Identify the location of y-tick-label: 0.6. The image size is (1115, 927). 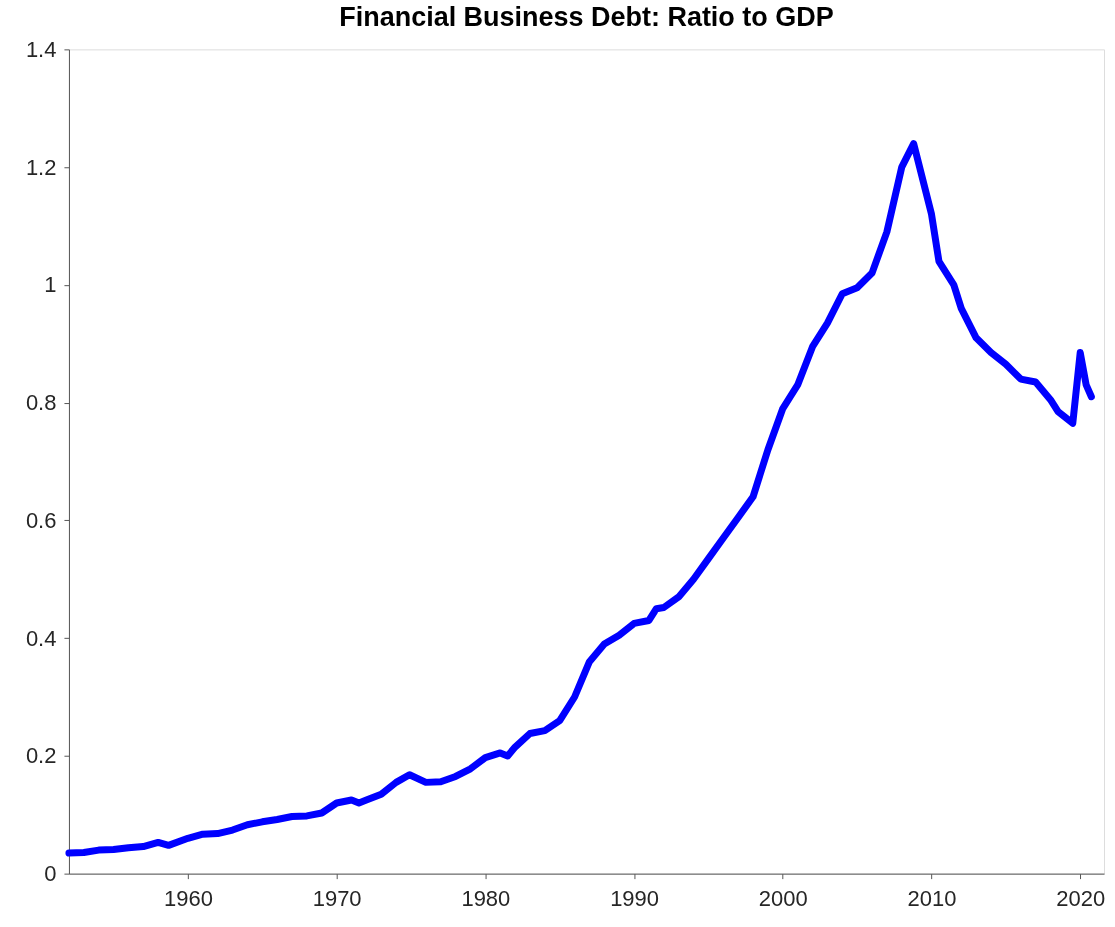
(41, 520).